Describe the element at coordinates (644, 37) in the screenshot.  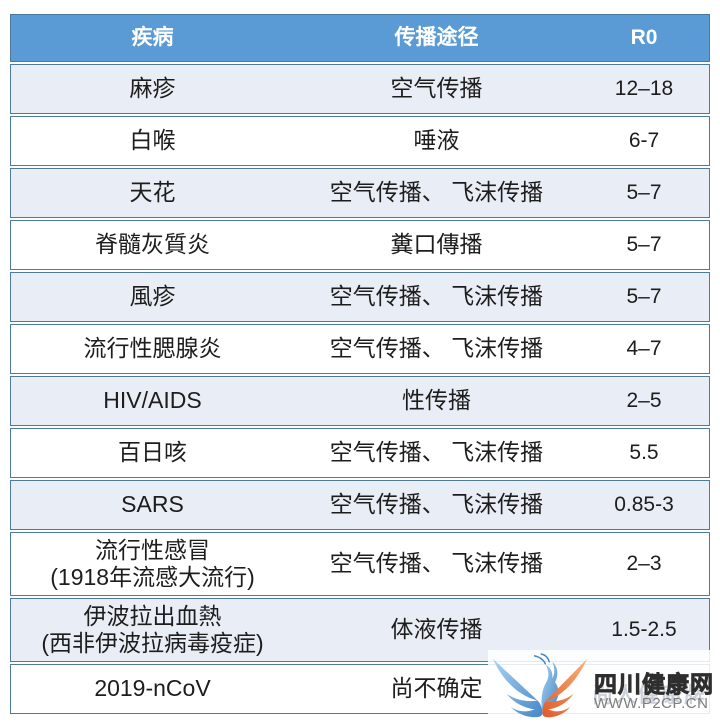
I see `col-header-r0: R0` at that location.